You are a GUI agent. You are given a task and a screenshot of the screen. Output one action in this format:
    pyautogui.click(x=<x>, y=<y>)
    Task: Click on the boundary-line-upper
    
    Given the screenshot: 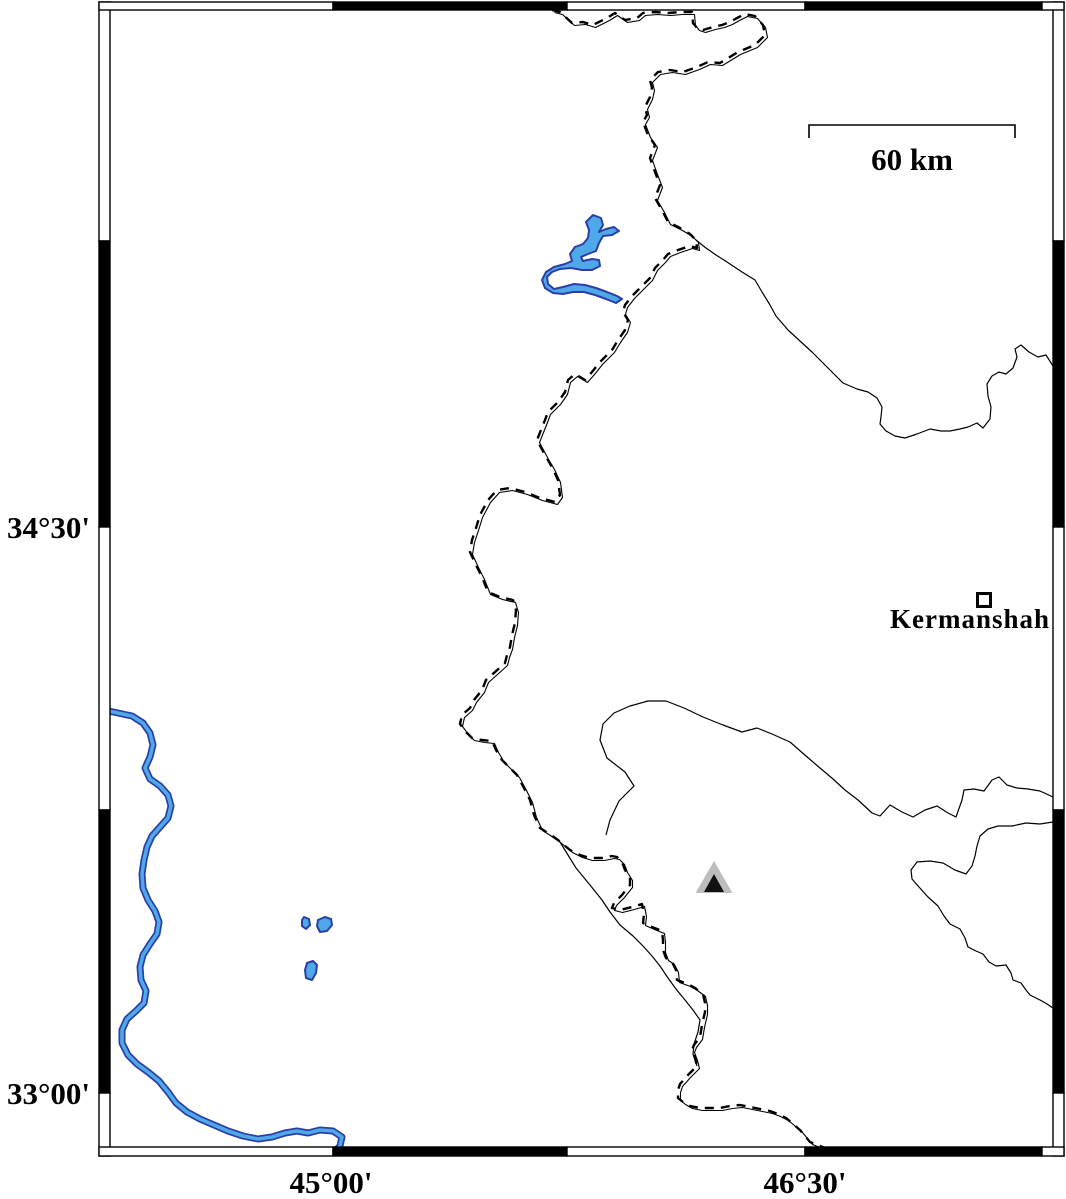 What is the action you would take?
    pyautogui.click(x=874, y=339)
    